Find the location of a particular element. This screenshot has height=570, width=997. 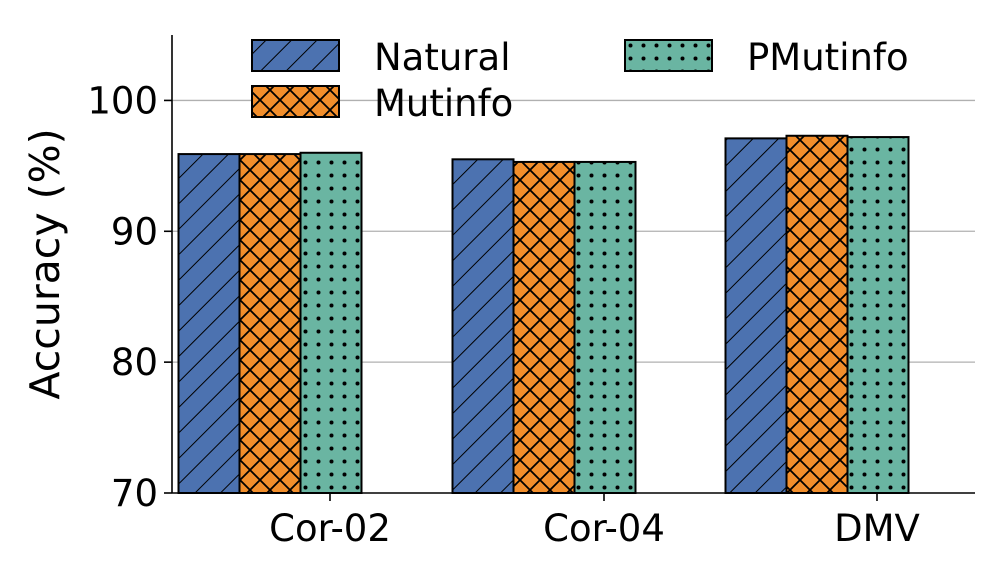

x-tick-label: Cor-02 is located at coordinates (330, 528).